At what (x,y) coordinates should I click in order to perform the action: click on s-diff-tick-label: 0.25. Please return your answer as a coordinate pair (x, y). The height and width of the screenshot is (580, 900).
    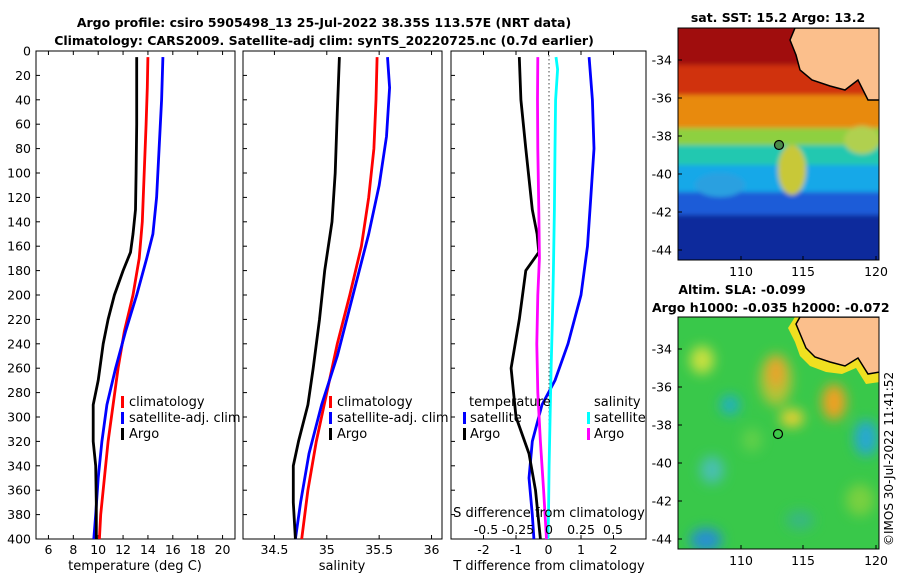
    Looking at the image, I should click on (581, 529).